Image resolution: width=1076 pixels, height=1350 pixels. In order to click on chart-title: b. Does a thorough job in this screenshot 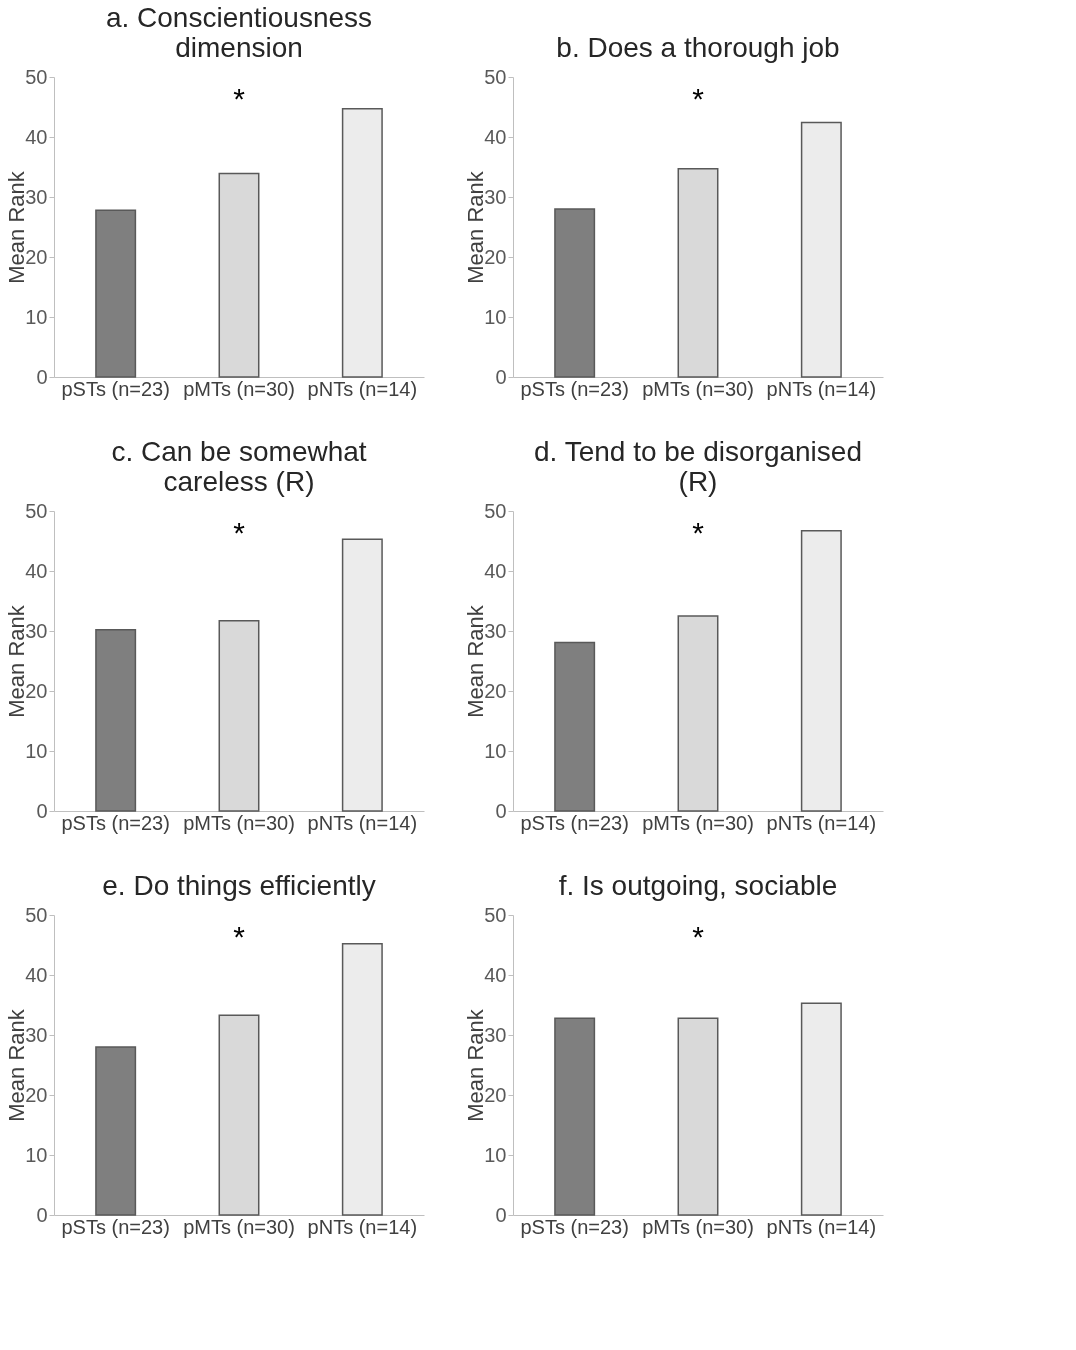, I will do `click(698, 47)`.